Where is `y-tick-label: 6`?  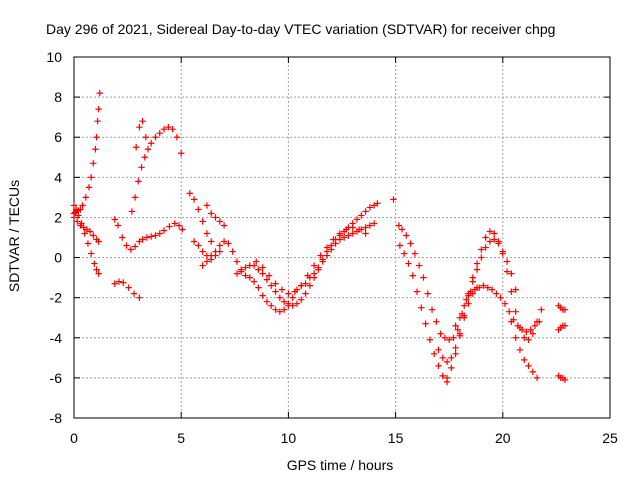 y-tick-label: 6 is located at coordinates (58, 137).